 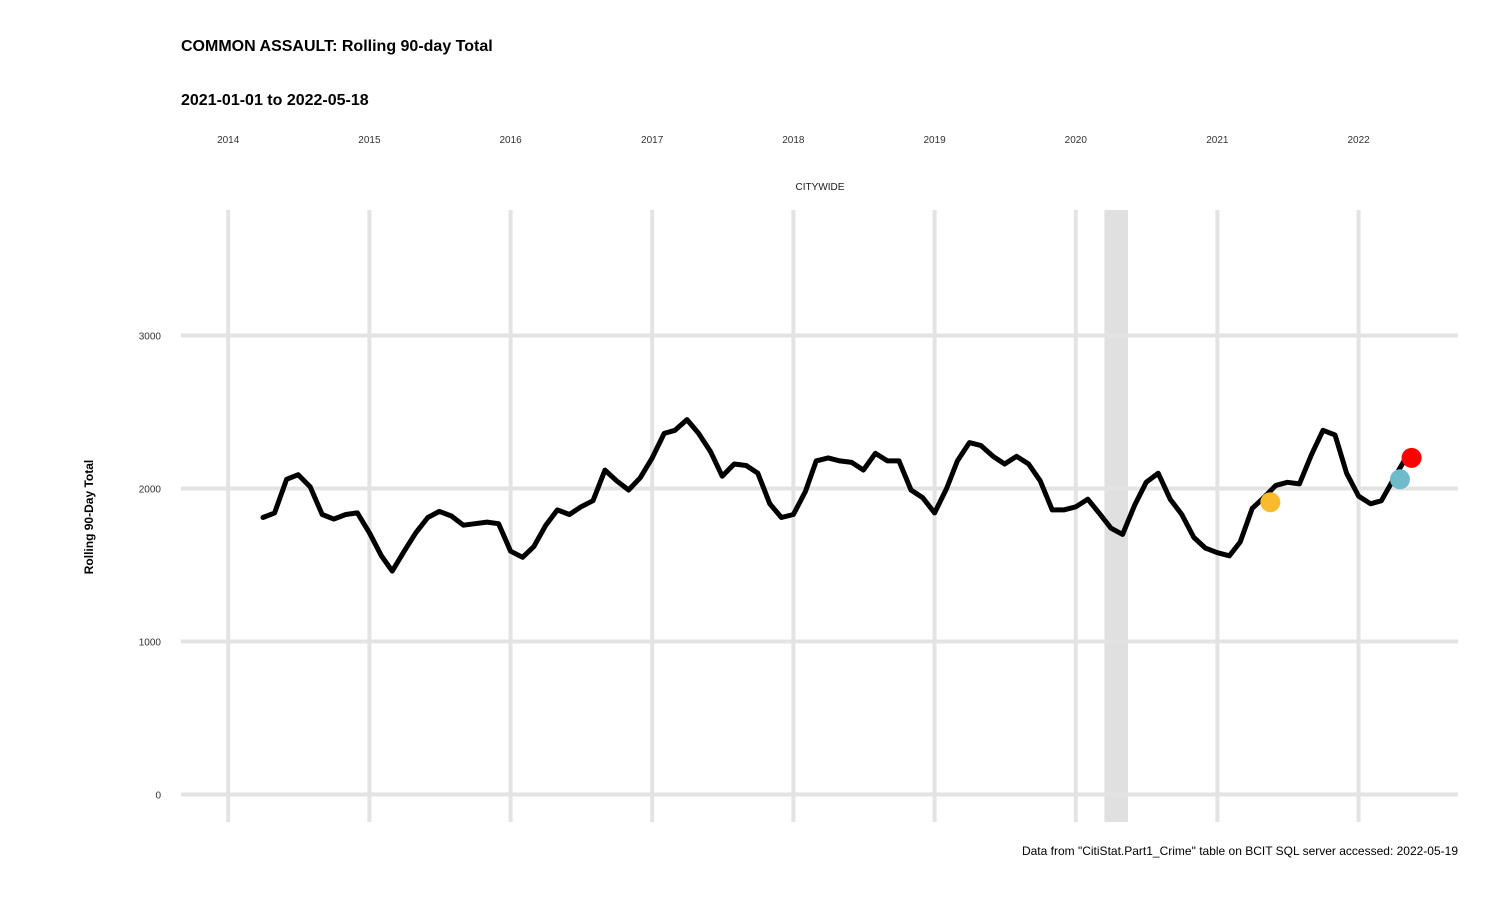 I want to click on shaded-band, so click(x=1116, y=516).